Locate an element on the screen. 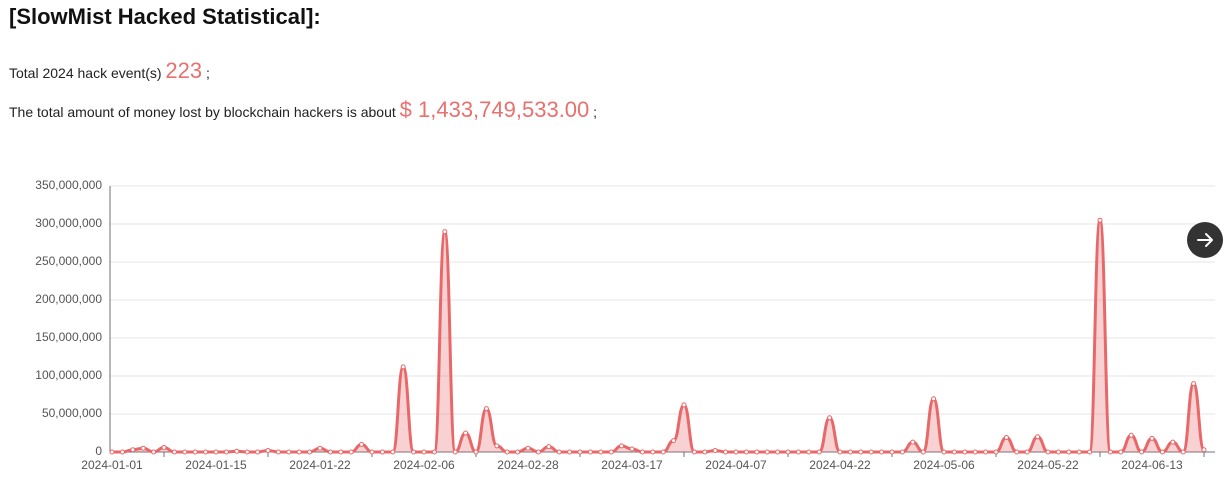 Image resolution: width=1230 pixels, height=479 pixels. events-line: Total 2024 hack event(s) 223 ; is located at coordinates (109, 71).